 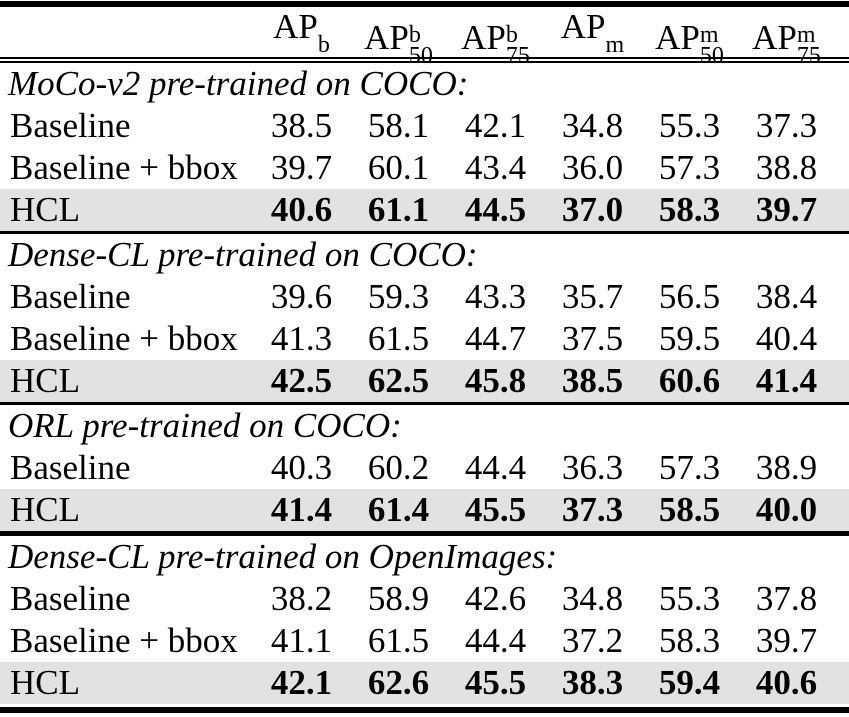 What do you see at coordinates (592, 467) in the screenshot?
I see `metric-value: 36.3` at bounding box center [592, 467].